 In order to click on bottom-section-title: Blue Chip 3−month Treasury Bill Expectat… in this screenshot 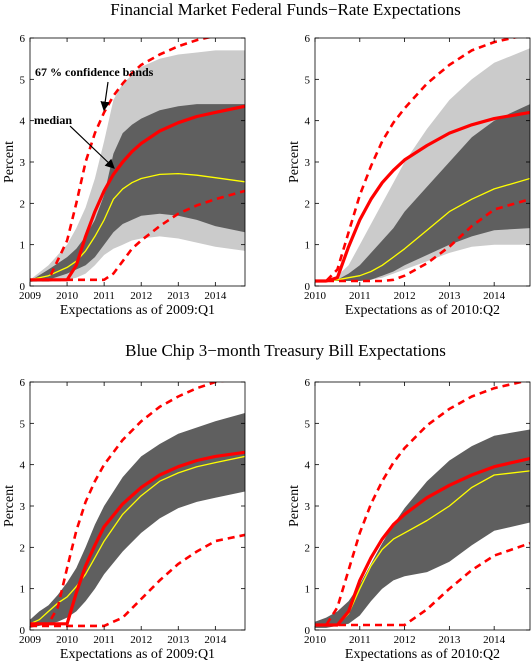, I will do `click(285, 350)`.